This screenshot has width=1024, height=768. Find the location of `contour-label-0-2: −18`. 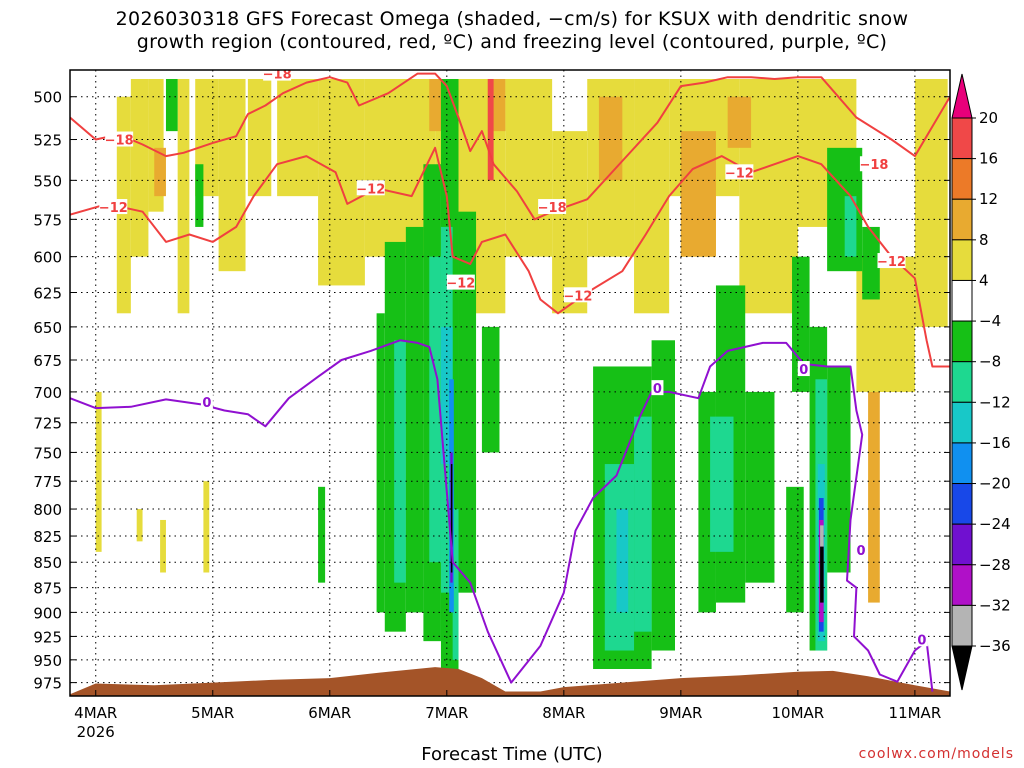

contour-label-0-2: −18 is located at coordinates (552, 207).